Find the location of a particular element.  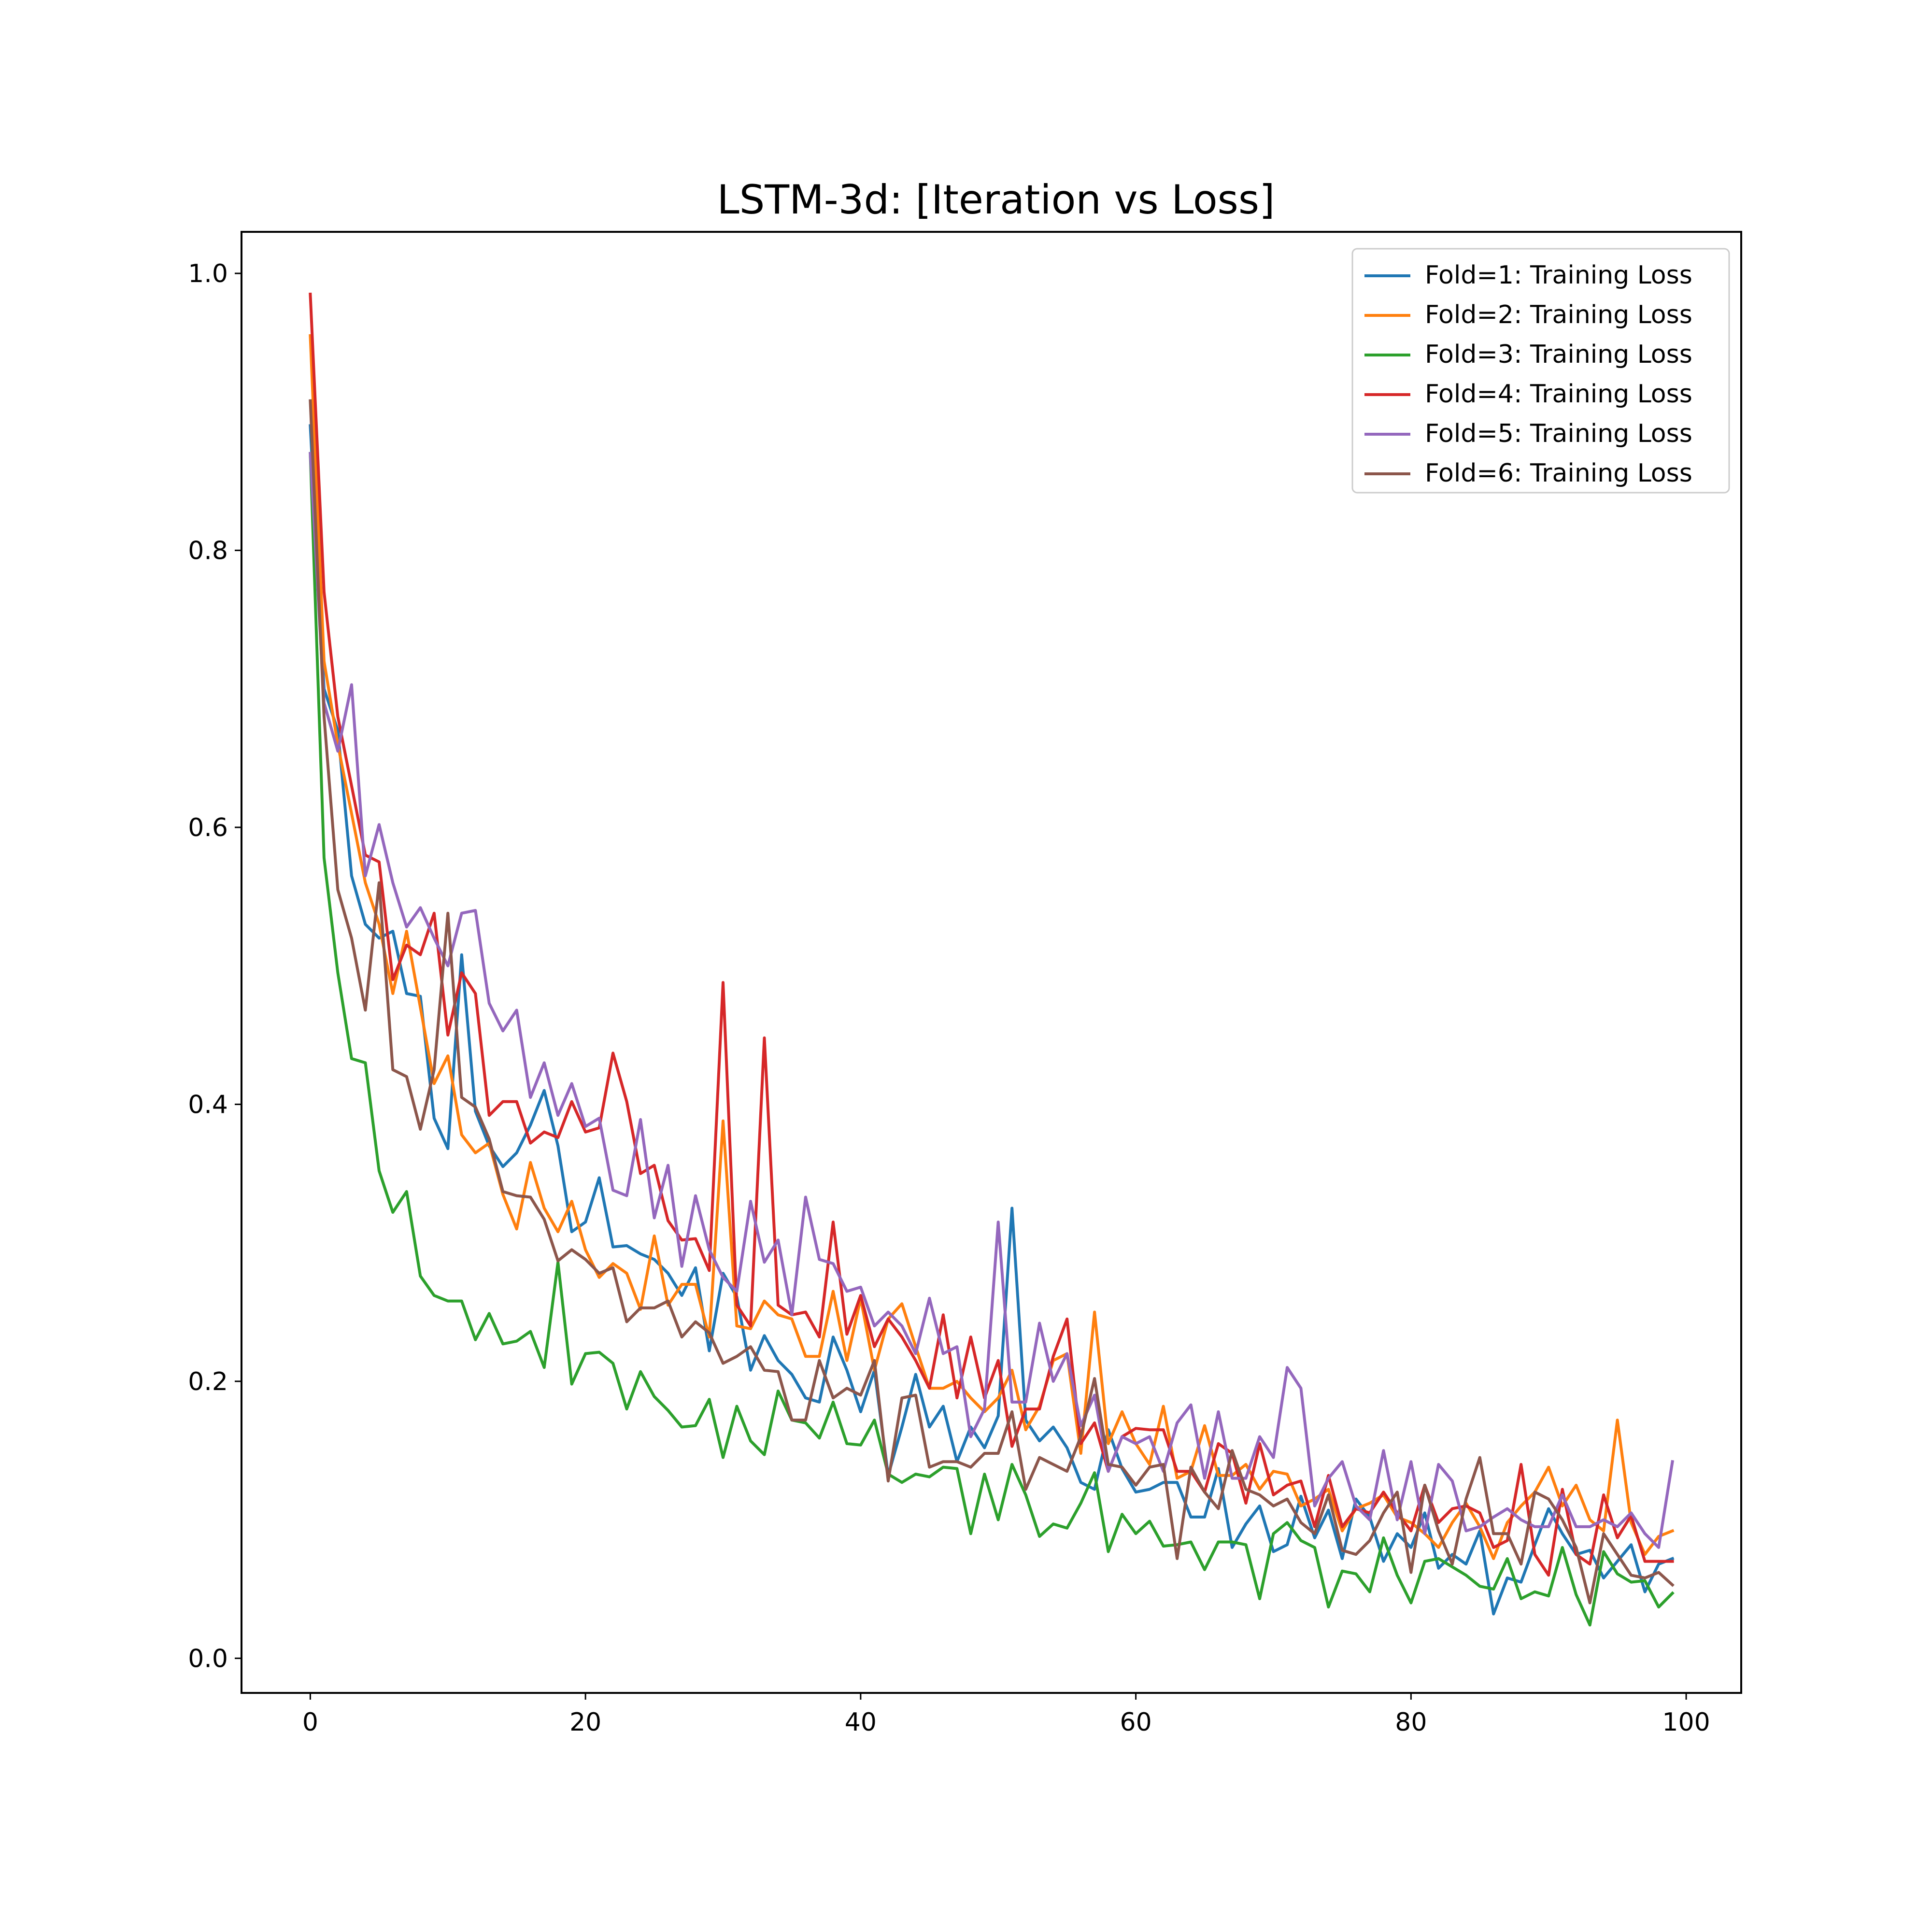

legend-box is located at coordinates (1540, 371).